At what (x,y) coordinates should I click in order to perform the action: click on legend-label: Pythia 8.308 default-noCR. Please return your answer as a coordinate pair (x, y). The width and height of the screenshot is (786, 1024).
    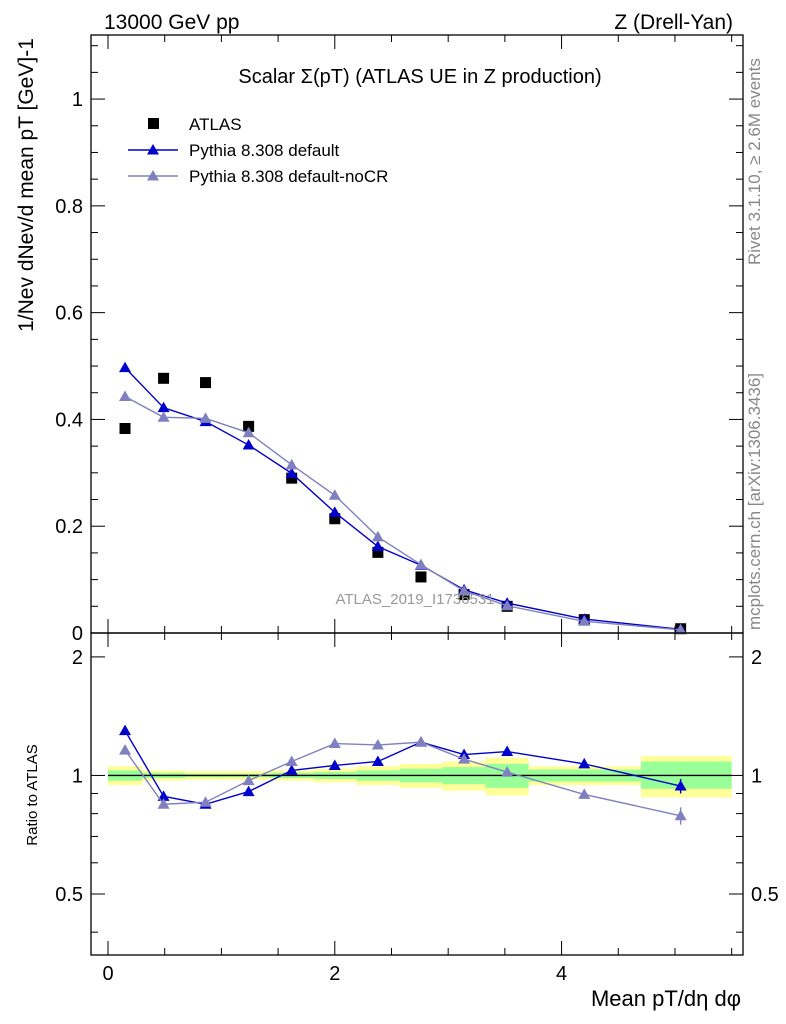
    Looking at the image, I should click on (288, 176).